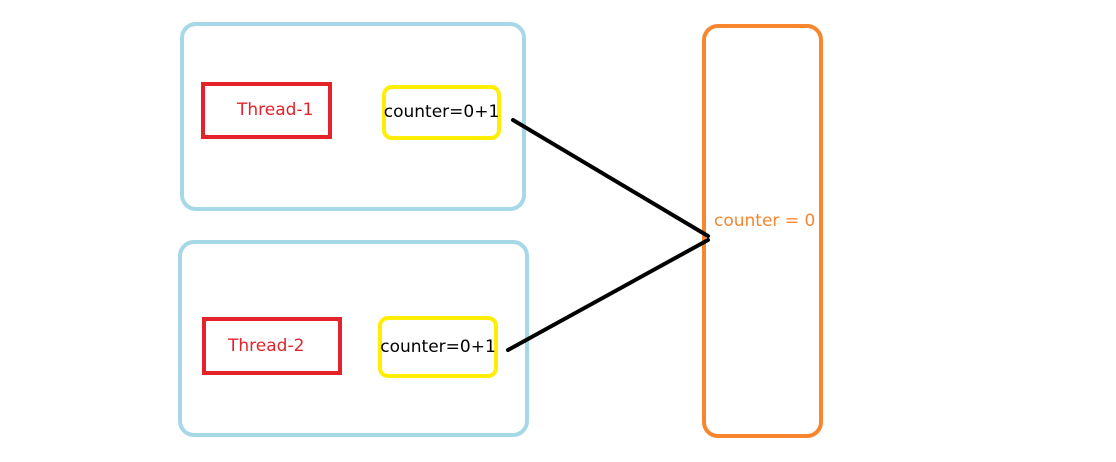 Image resolution: width=1116 pixels, height=462 pixels. I want to click on thread-2-local-counter-text: counter=0+1, so click(438, 346).